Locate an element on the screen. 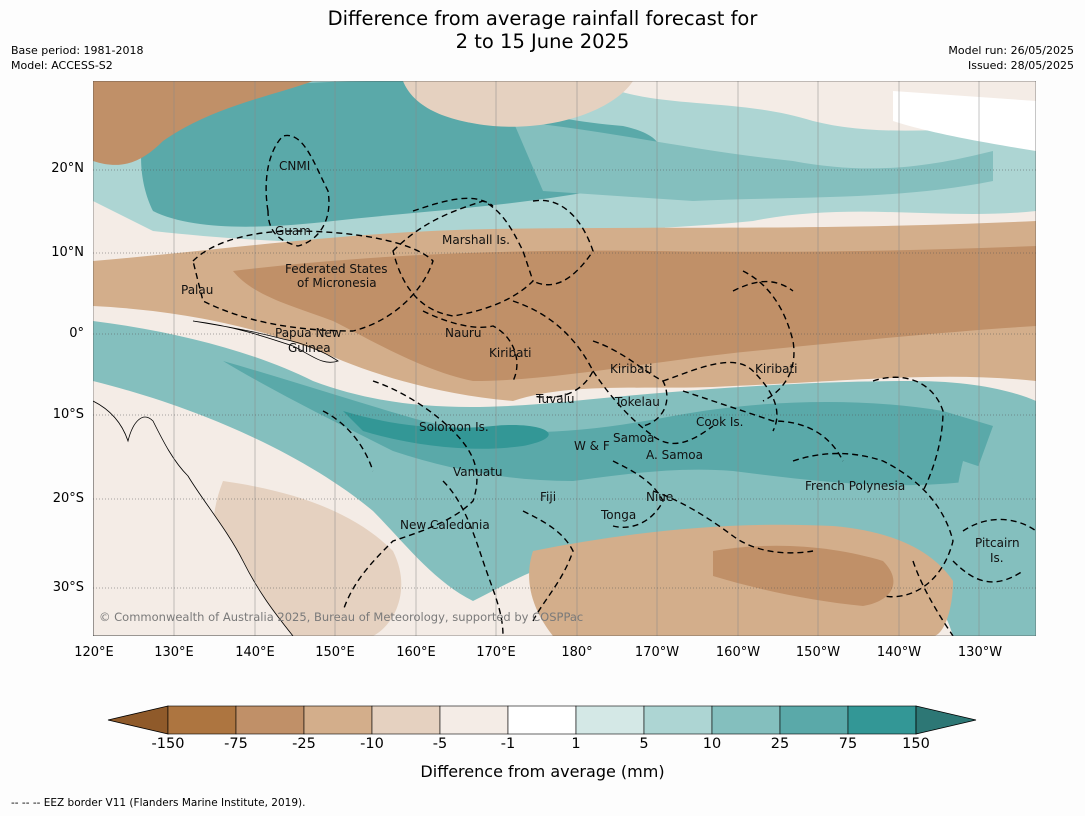 The height and width of the screenshot is (816, 1085). xtick-170w: 170°W is located at coordinates (657, 652).